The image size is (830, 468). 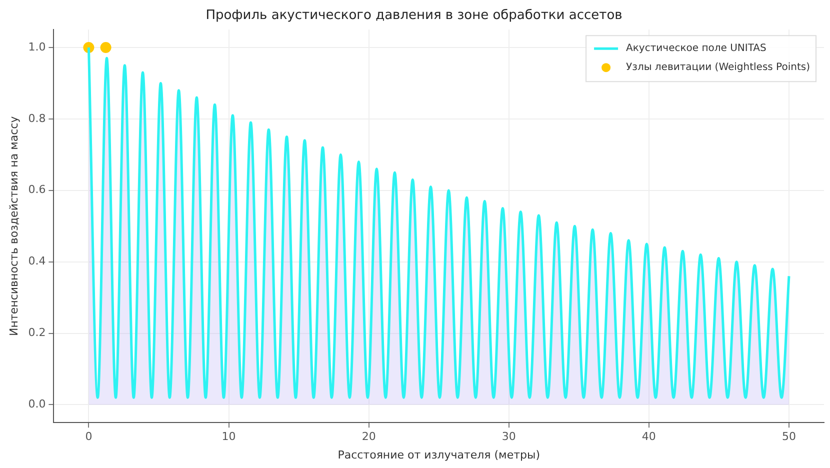 I want to click on y-tick-label: 0.0, so click(x=37, y=404).